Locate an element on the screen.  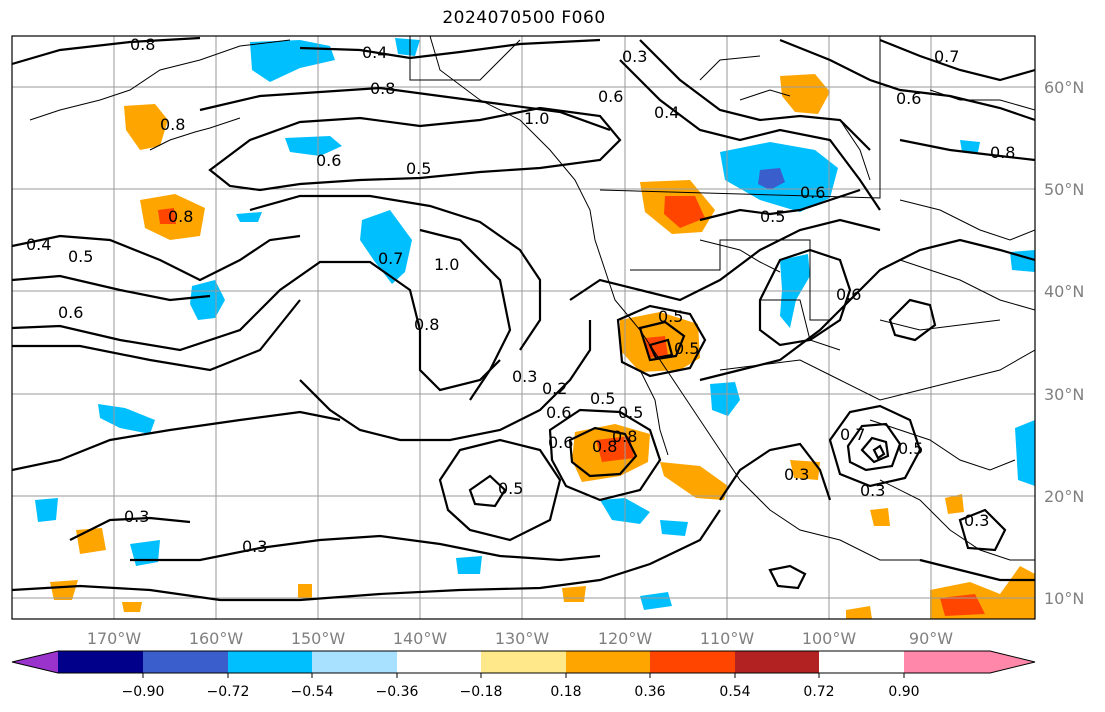
colorbar-tick-label: −0.90 is located at coordinates (143, 692).